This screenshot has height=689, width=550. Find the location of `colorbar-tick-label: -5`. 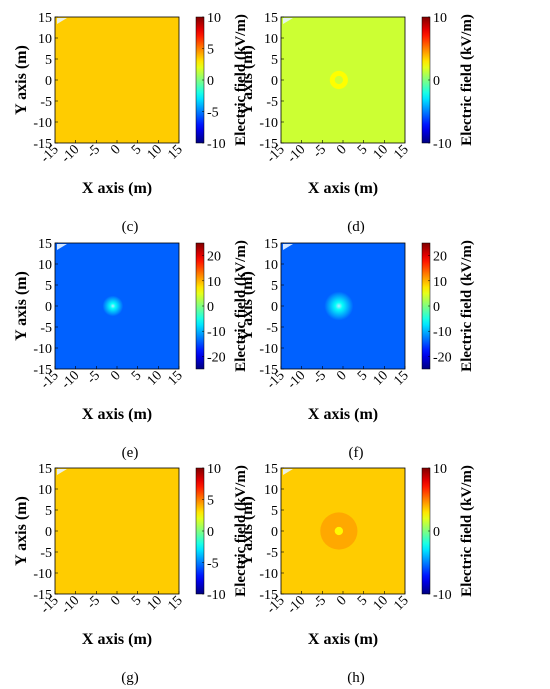

colorbar-tick-label: -5 is located at coordinates (213, 564).